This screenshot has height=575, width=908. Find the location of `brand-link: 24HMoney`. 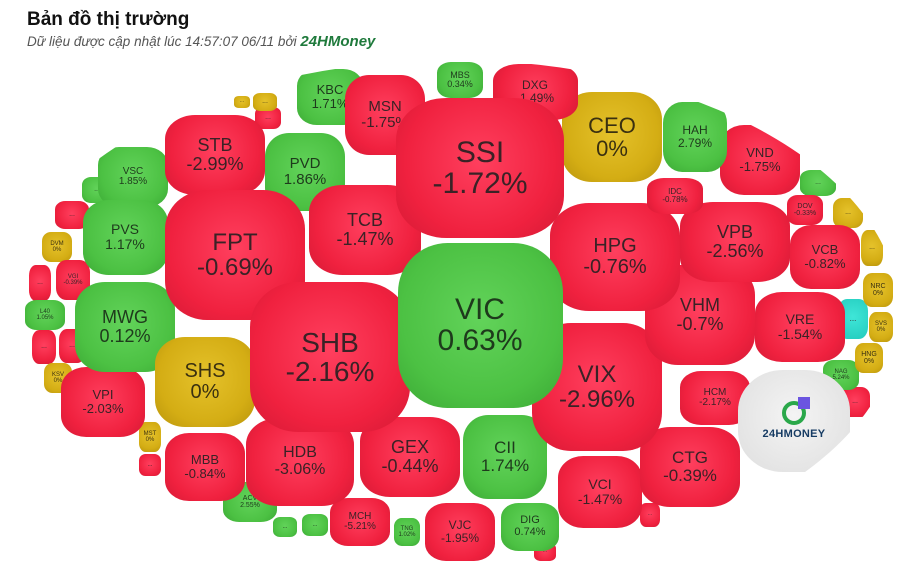

brand-link: 24HMoney is located at coordinates (338, 41).